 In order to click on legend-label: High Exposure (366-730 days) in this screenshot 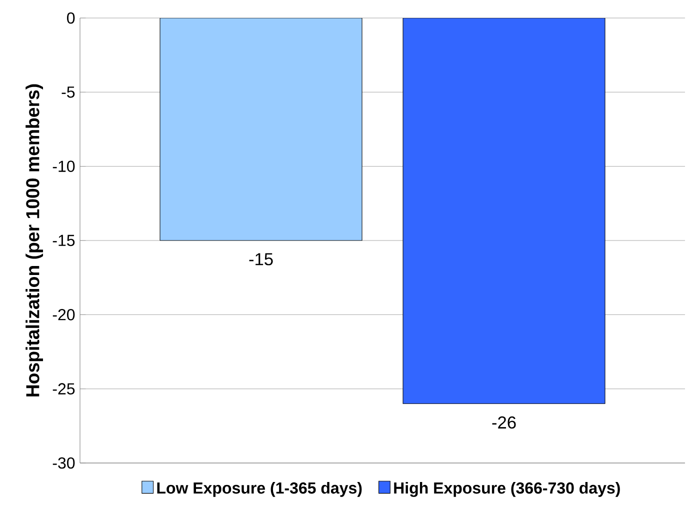, I will do `click(507, 489)`.